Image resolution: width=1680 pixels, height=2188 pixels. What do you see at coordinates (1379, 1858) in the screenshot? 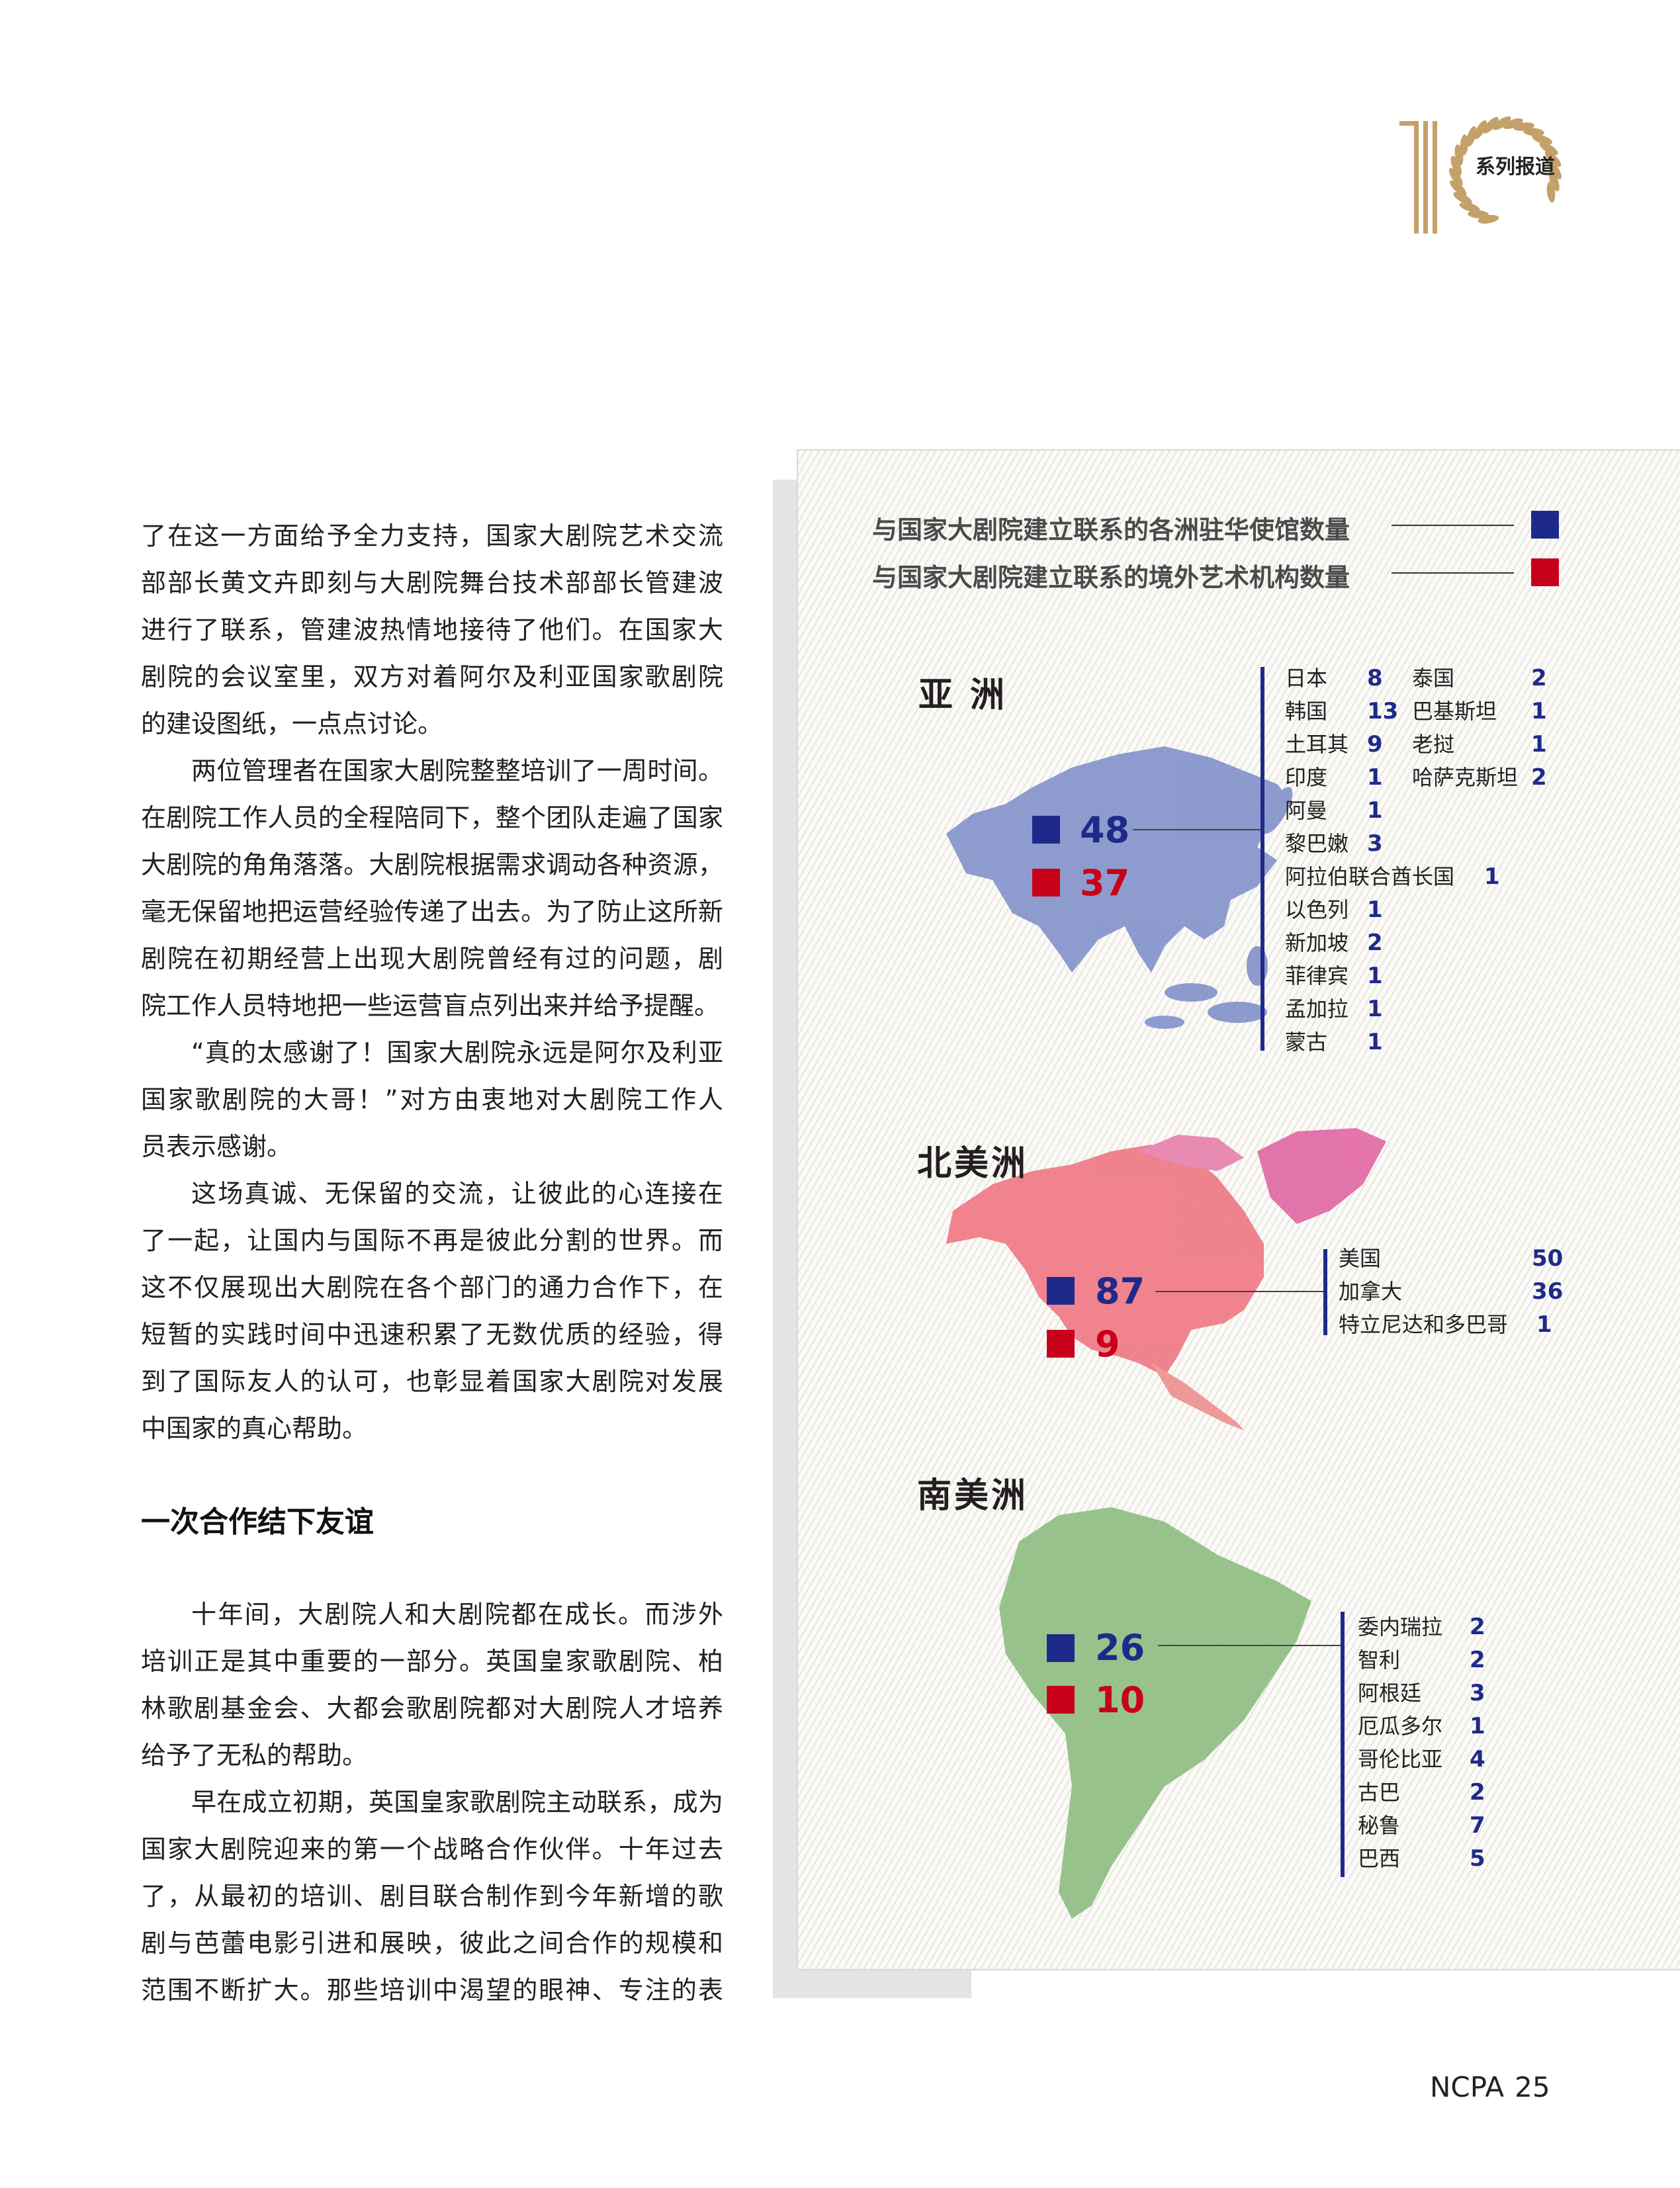
I see `country-name: 巴西` at bounding box center [1379, 1858].